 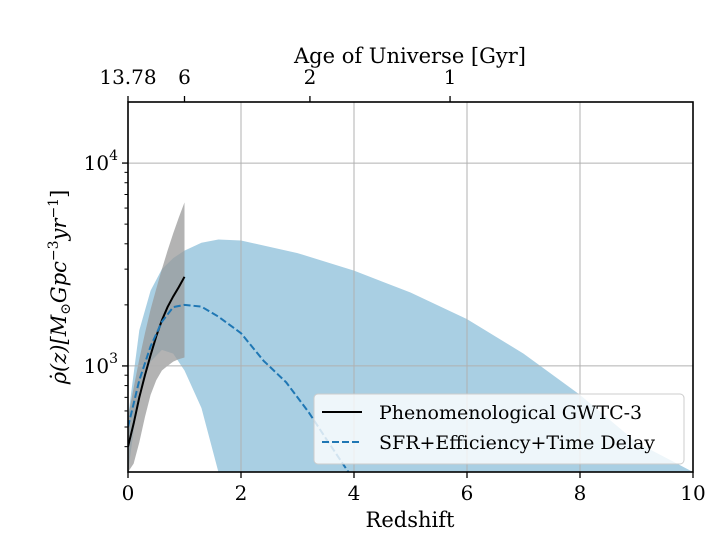 I want to click on y-tick-label-1: 10⁴, so click(x=101, y=161).